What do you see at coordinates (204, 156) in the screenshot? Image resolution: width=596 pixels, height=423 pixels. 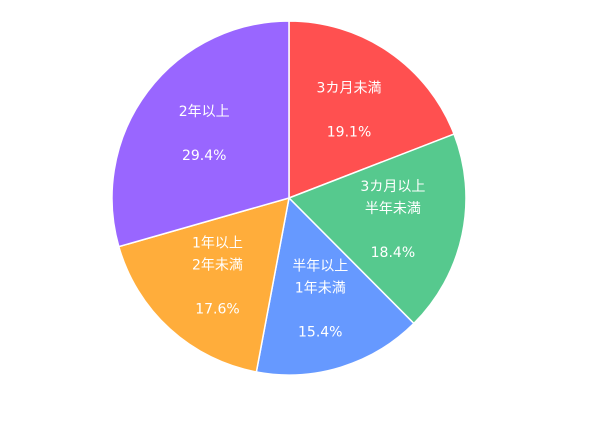 I see `slice-value-label: 29.4%` at bounding box center [204, 156].